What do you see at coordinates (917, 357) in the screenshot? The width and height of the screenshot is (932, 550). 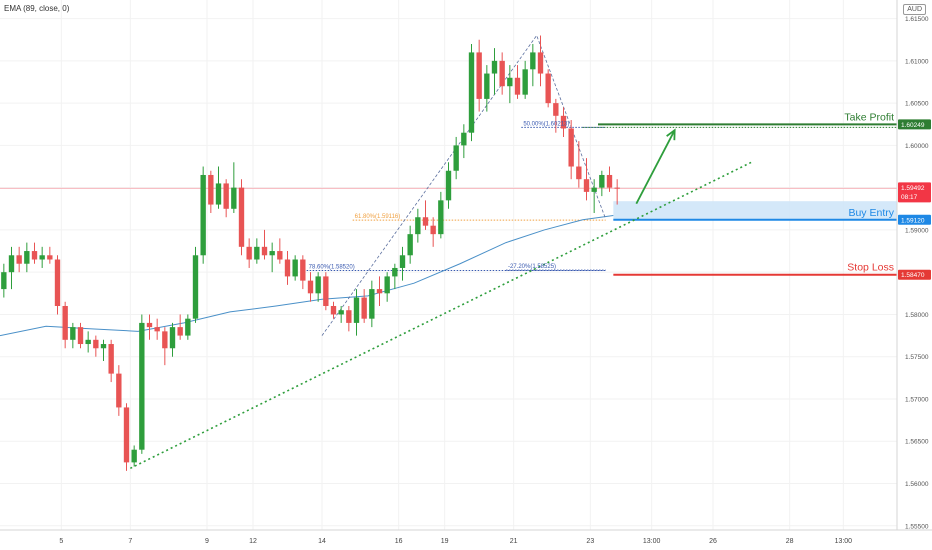 I see `price-tick-label: 1.57500` at bounding box center [917, 357].